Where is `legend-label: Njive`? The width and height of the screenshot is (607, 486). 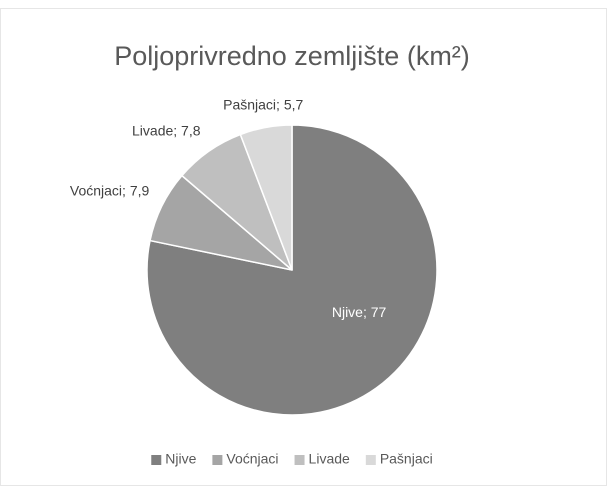
legend-label: Njive is located at coordinates (180, 459).